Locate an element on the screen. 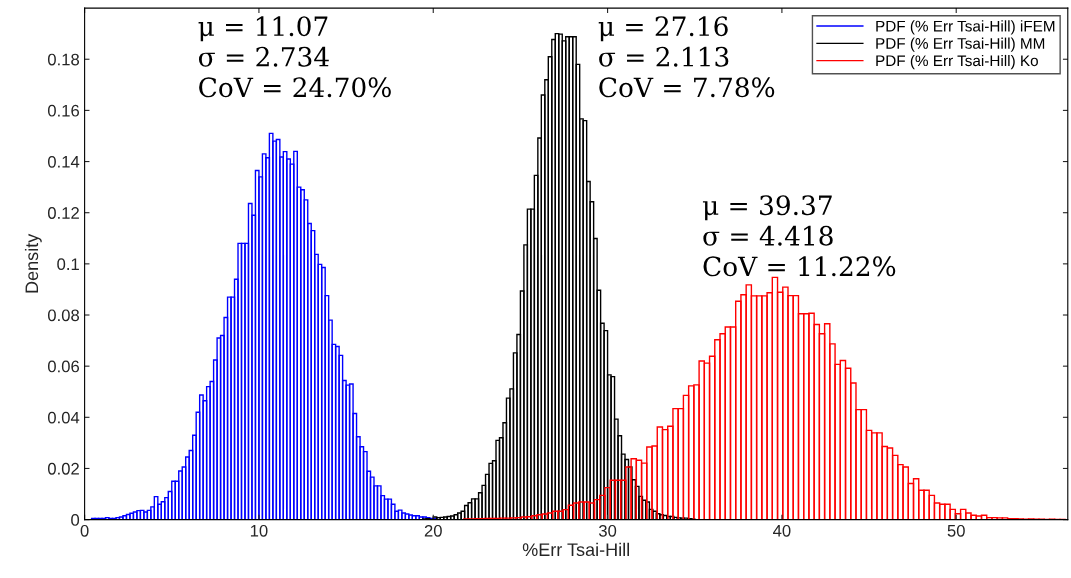  y-tick-label: 0.18 is located at coordinates (63, 59).